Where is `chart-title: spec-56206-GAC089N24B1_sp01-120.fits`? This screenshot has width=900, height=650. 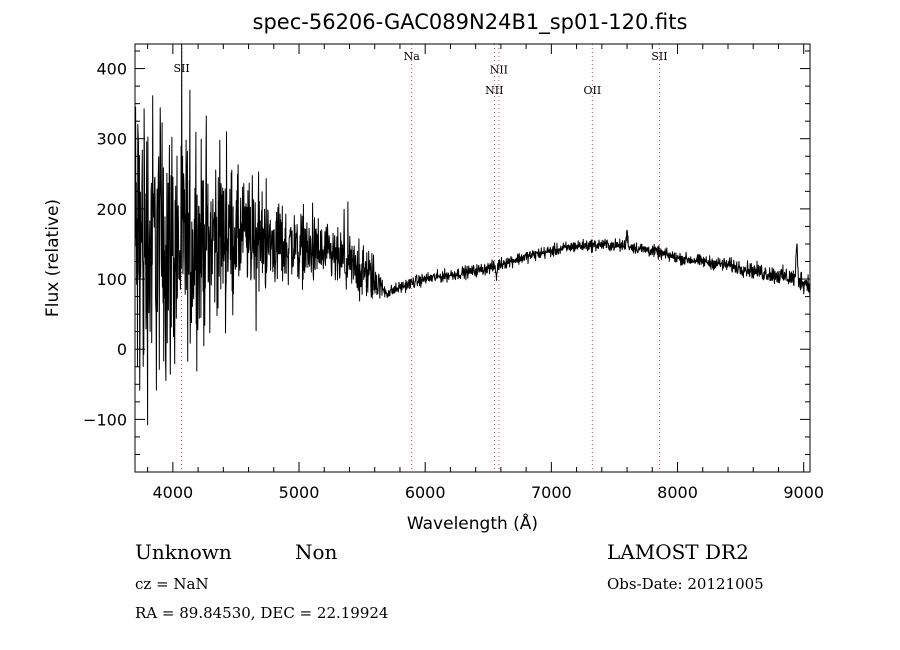 chart-title: spec-56206-GAC089N24B1_sp01-120.fits is located at coordinates (470, 22).